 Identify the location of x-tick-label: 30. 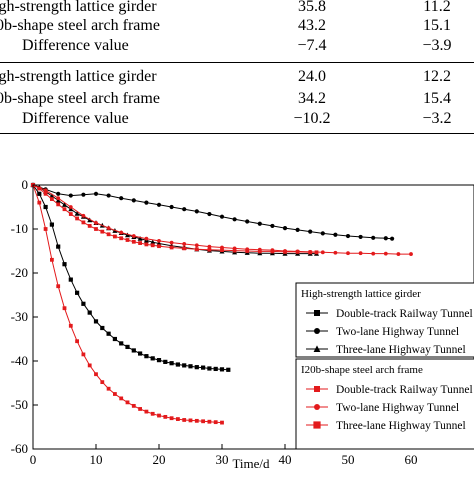
(222, 459).